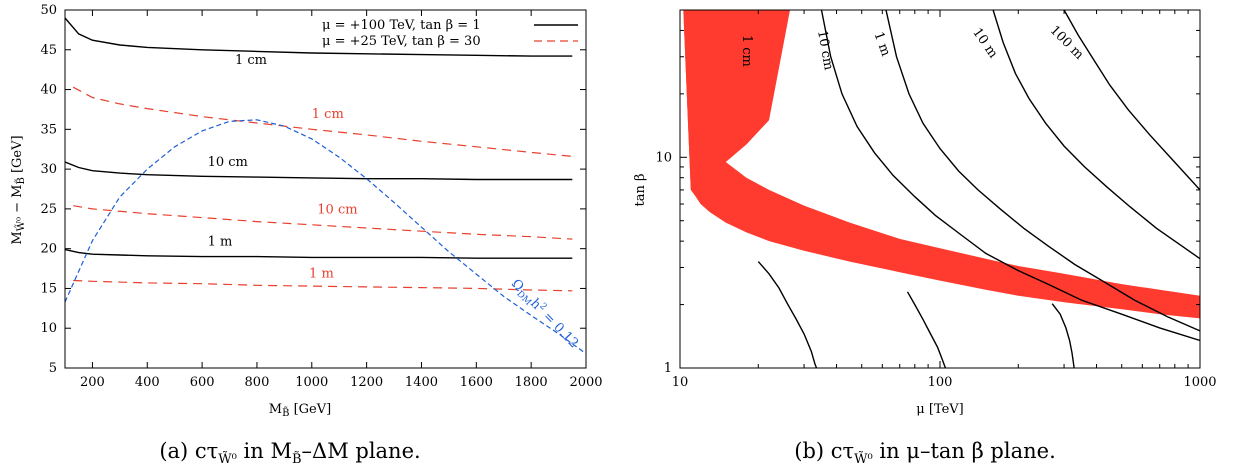 The width and height of the screenshot is (1233, 475). Describe the element at coordinates (984, 43) in the screenshot. I see `chart-b-contour-label: 10 m` at that location.